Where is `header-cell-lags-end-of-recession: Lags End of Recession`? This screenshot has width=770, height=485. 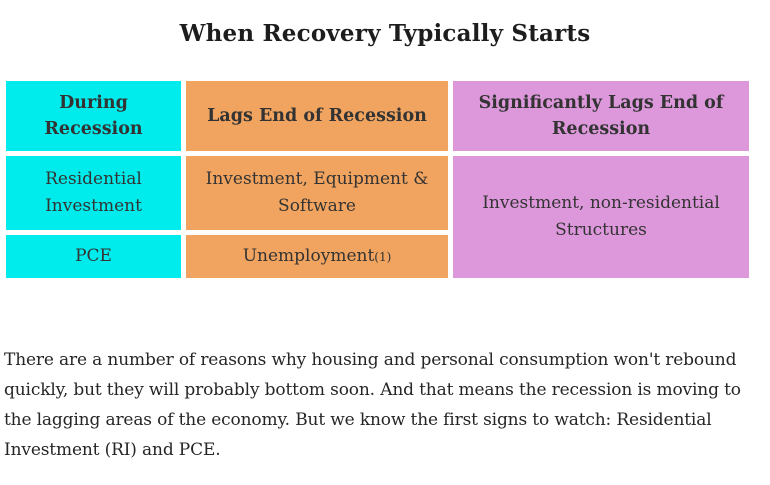
header-cell-lags-end-of-recession: Lags End of Recession is located at coordinates (317, 116).